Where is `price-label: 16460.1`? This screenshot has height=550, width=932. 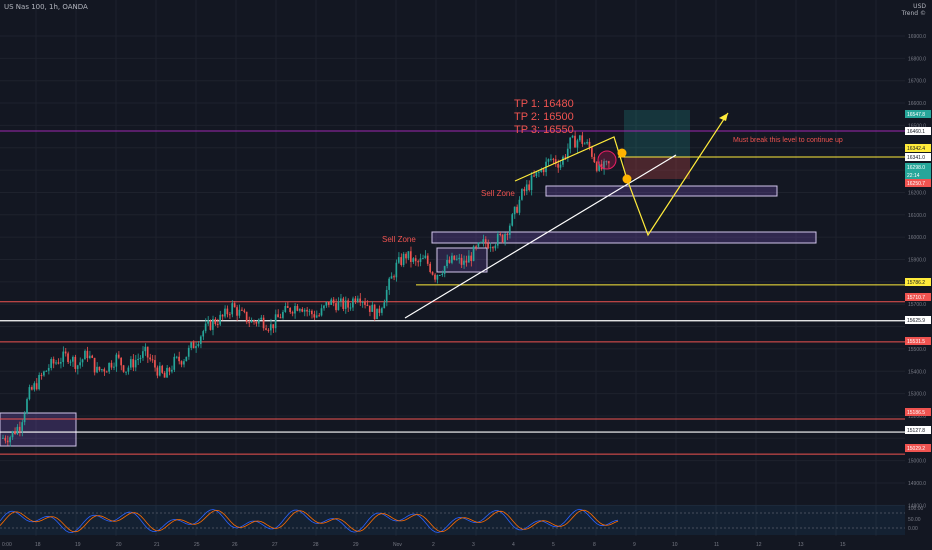
price-label: 16460.1 is located at coordinates (916, 132).